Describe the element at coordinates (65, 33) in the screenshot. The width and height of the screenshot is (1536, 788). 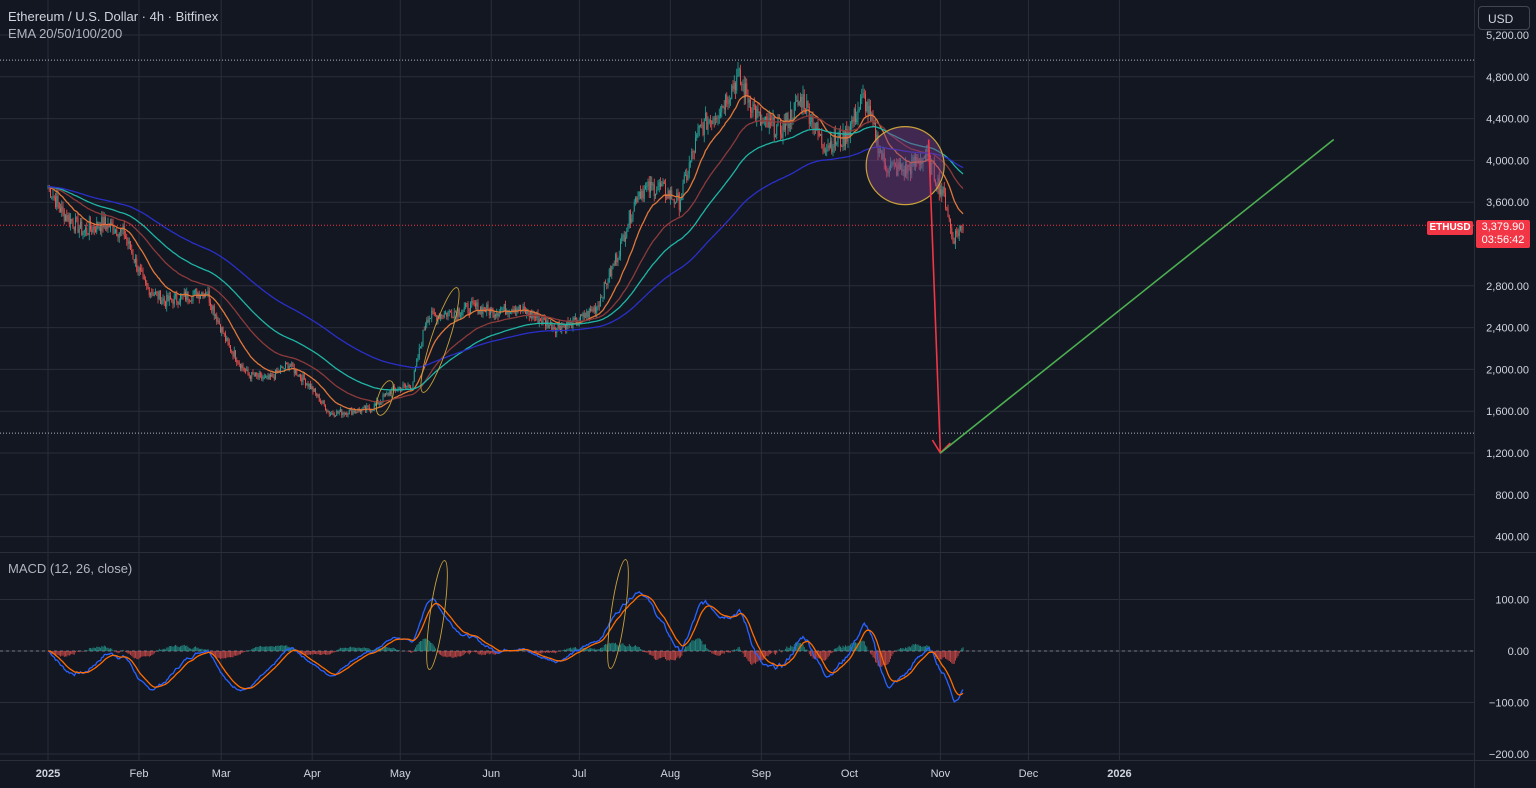
I see `ema-indicator-label: EMA 20/50/100/200` at that location.